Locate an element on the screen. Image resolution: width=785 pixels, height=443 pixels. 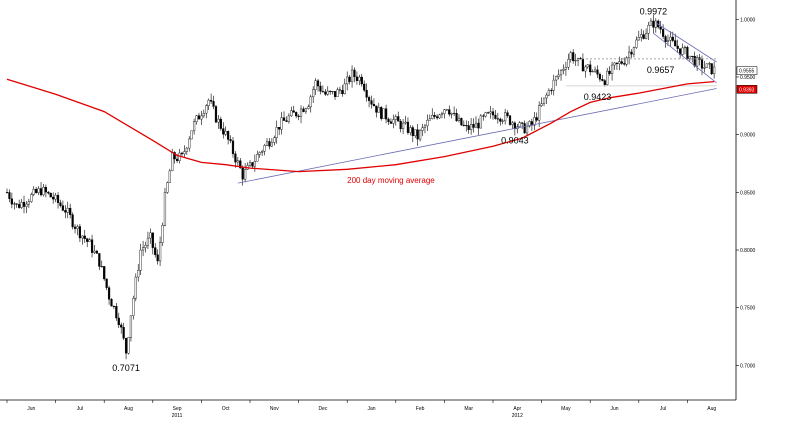
x-tick-label: Aug is located at coordinates (128, 409).